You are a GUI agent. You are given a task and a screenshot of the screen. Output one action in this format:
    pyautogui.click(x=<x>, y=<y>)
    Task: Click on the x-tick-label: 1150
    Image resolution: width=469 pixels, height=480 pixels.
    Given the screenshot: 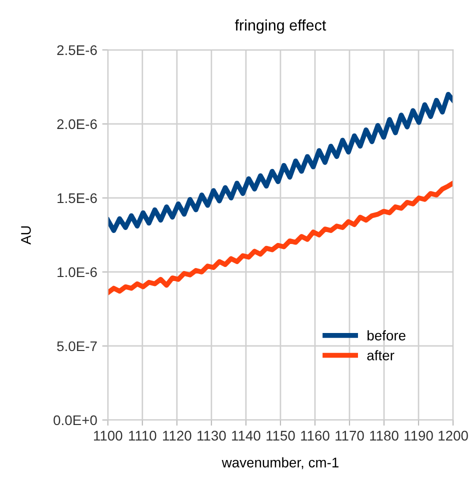 What is the action you would take?
    pyautogui.click(x=280, y=435)
    